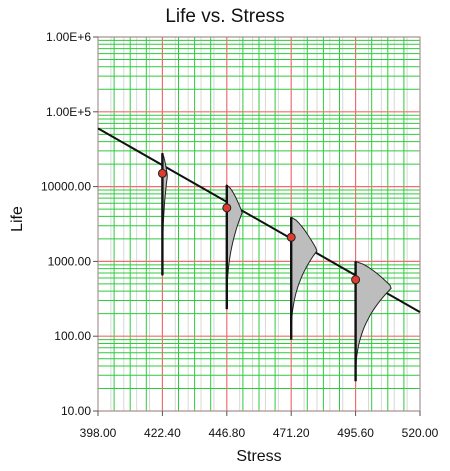 The width and height of the screenshot is (450, 471). I want to click on x-tick-label: 520.00, so click(420, 433).